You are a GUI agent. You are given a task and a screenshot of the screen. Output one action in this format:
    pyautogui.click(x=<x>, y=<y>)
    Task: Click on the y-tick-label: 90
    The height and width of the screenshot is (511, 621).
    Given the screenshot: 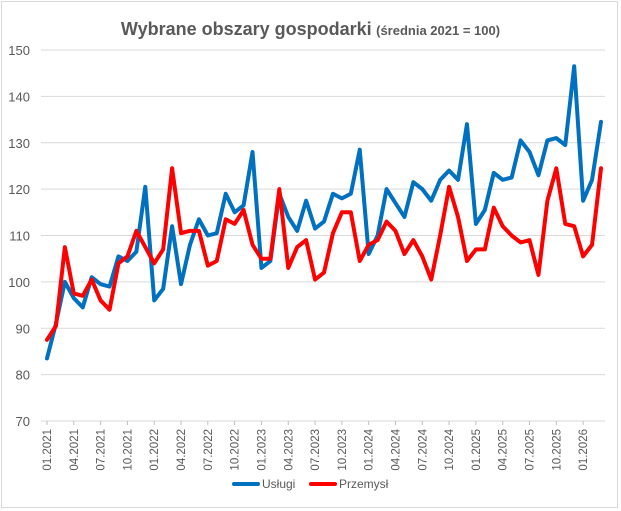 What is the action you would take?
    pyautogui.click(x=23, y=328)
    